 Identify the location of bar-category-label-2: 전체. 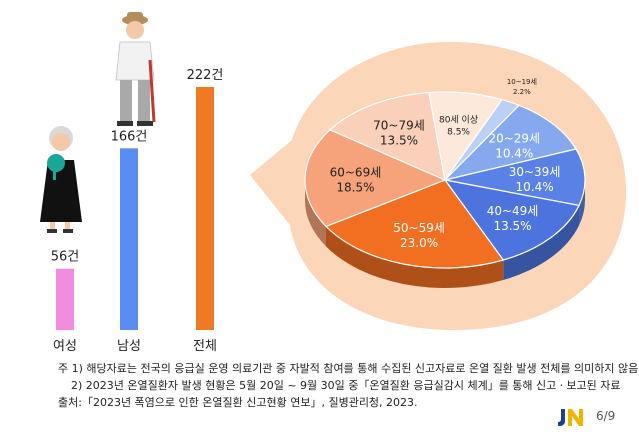
(205, 346).